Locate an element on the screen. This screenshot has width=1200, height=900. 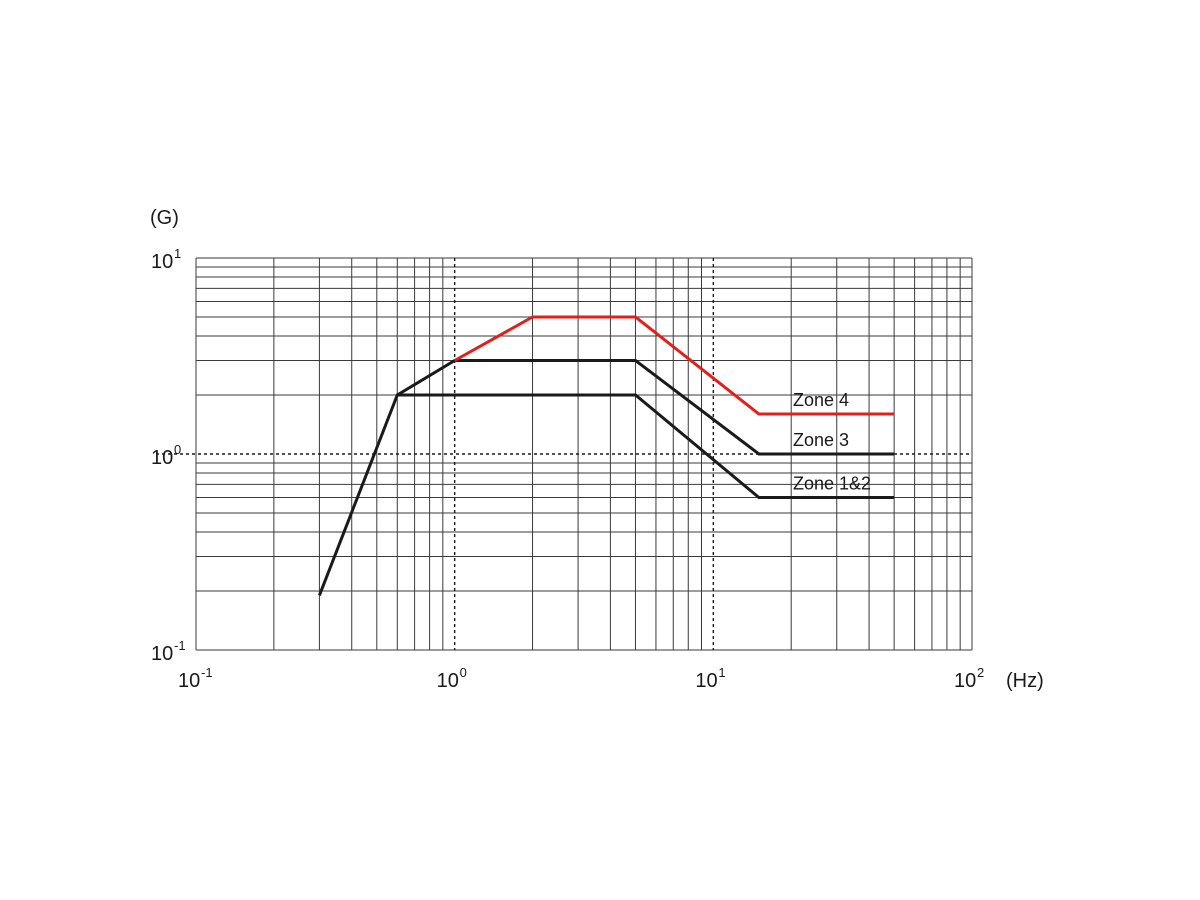
x-tick-label: 10 -1 is located at coordinates (195, 678).